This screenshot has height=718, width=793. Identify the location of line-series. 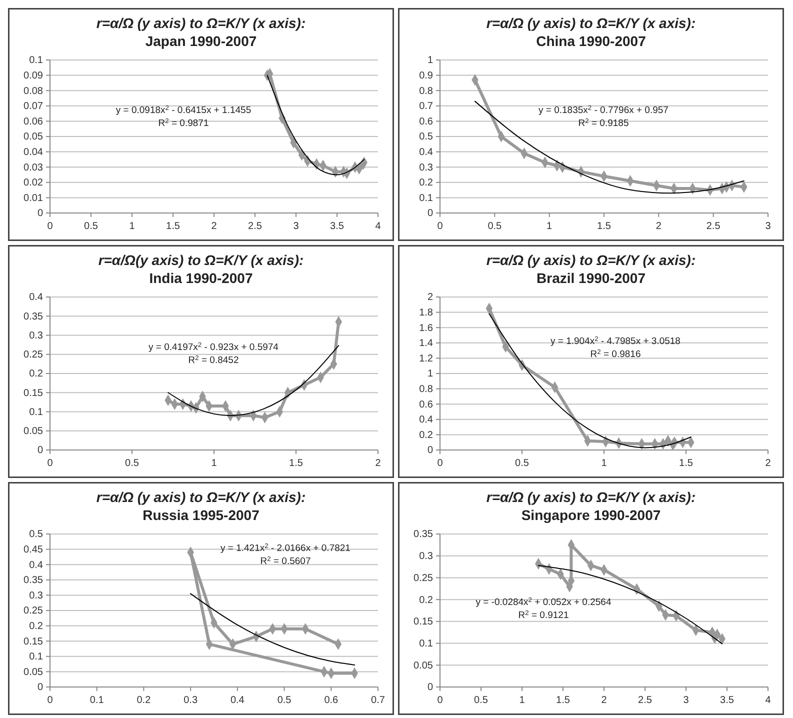
(273, 629).